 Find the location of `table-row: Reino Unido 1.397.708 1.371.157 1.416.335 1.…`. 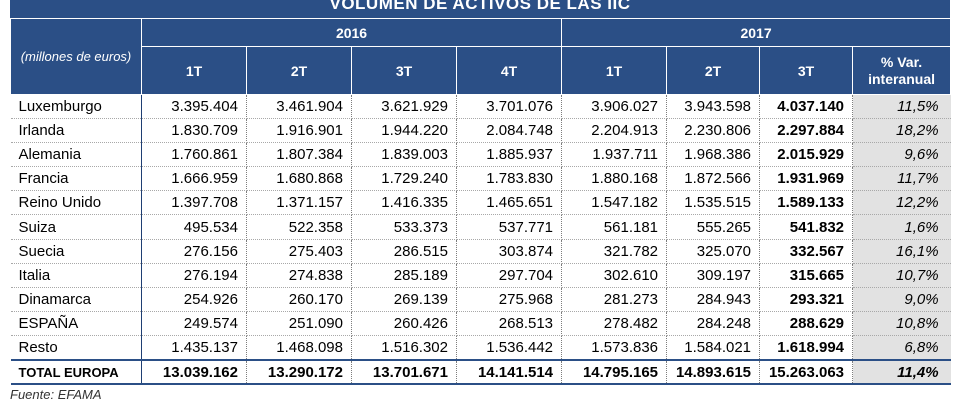

table-row: Reino Unido 1.397.708 1.371.157 1.416.335 1.… is located at coordinates (480, 203).